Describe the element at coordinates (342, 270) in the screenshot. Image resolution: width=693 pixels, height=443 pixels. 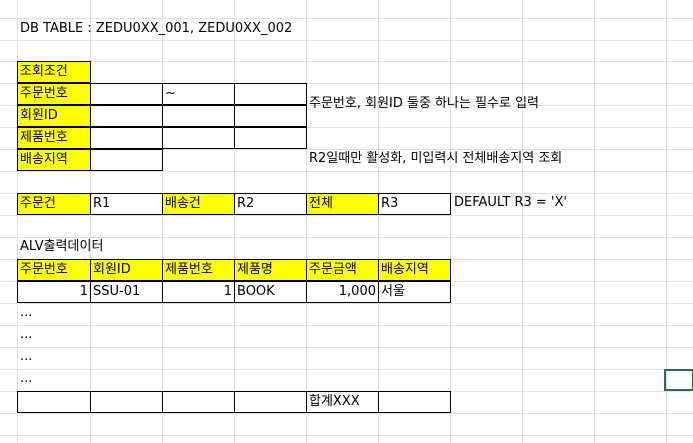
I see `alv-header-order-amount: 주문금액` at that location.